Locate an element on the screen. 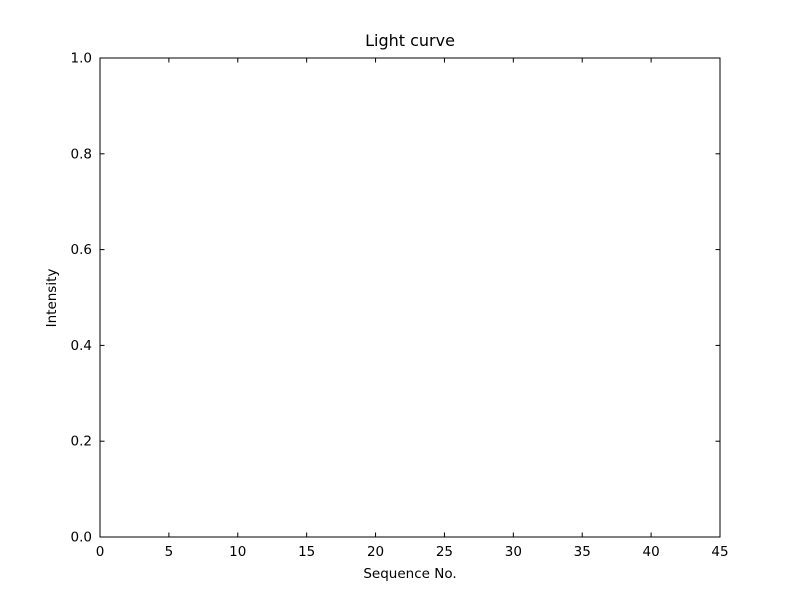  x-tick-label: 0 is located at coordinates (100, 552).